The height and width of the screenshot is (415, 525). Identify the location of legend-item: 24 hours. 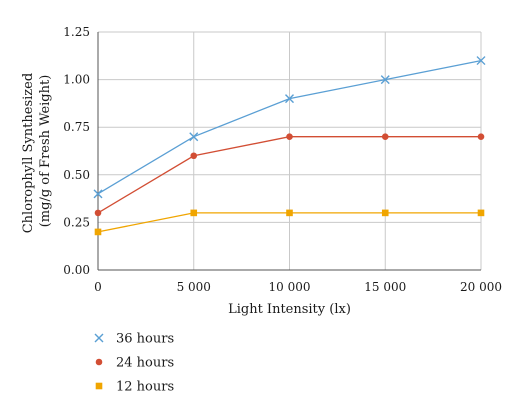
(134, 363).